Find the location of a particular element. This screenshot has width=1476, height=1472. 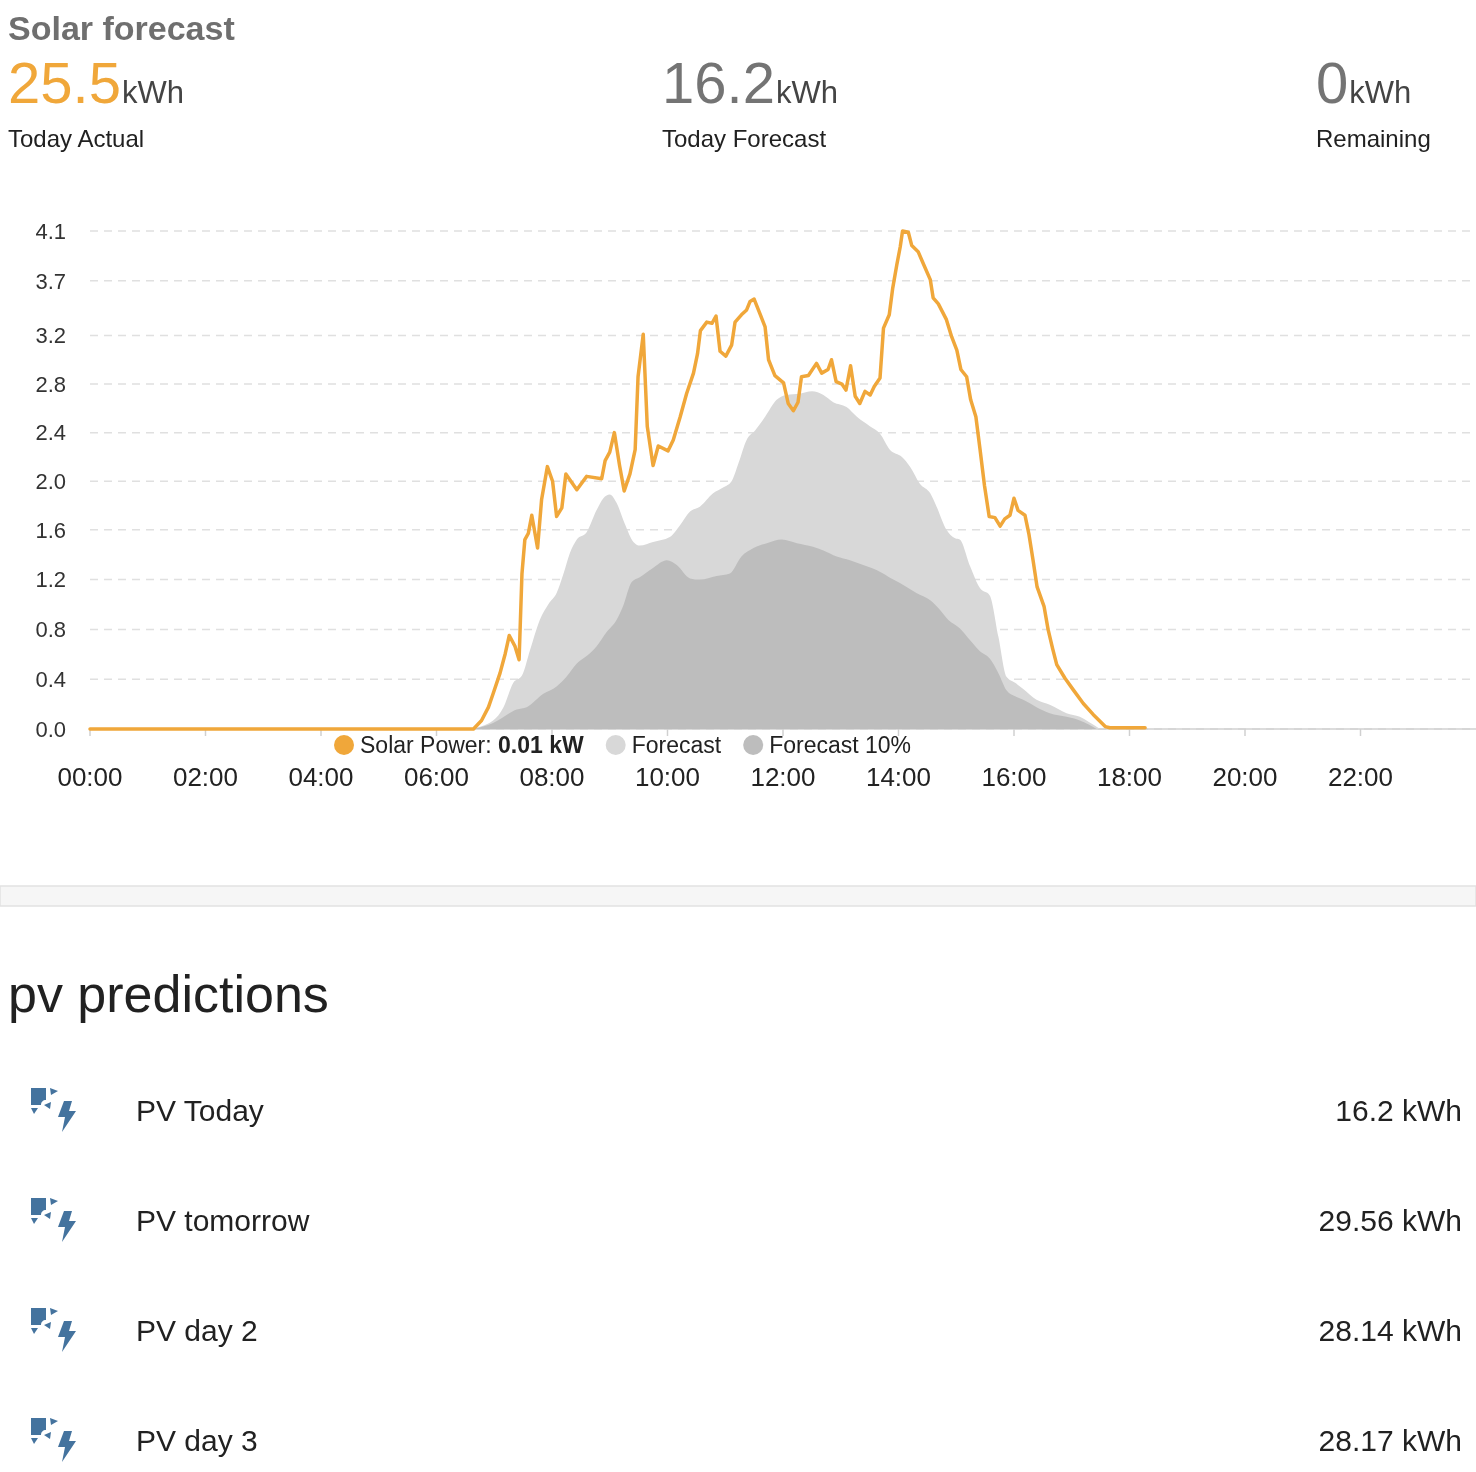

text: 0 is located at coordinates (1332, 82).